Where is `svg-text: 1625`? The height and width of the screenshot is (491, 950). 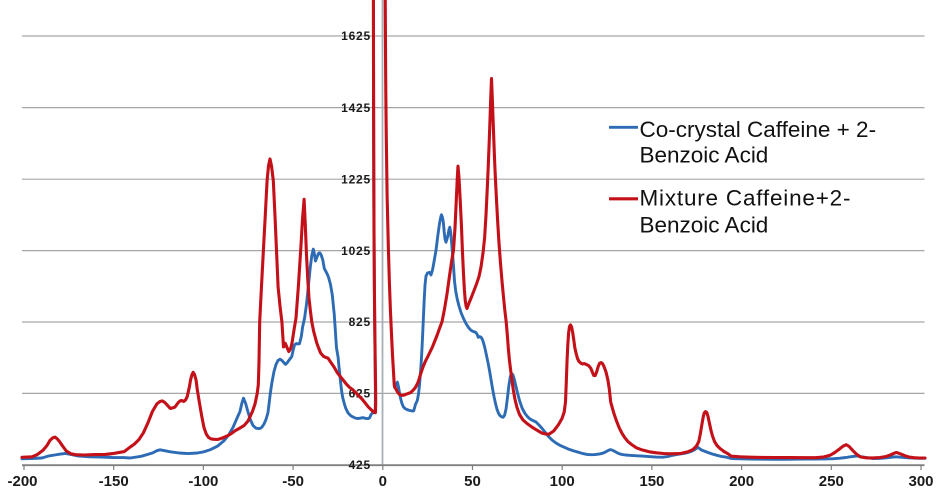
svg-text: 1625 is located at coordinates (356, 36).